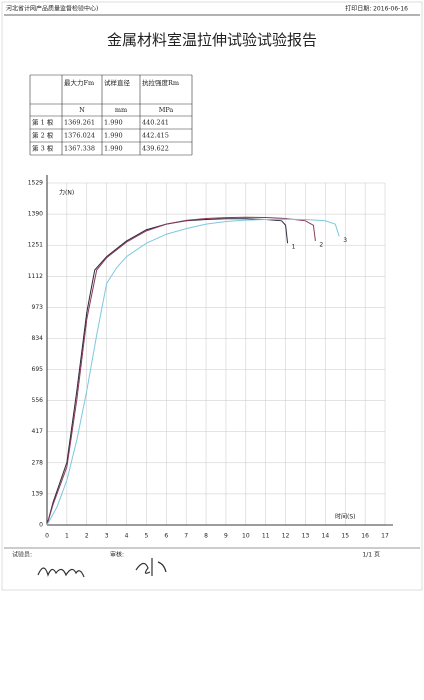  Describe the element at coordinates (79, 149) in the screenshot. I see `table-cell: 1367.338` at that location.